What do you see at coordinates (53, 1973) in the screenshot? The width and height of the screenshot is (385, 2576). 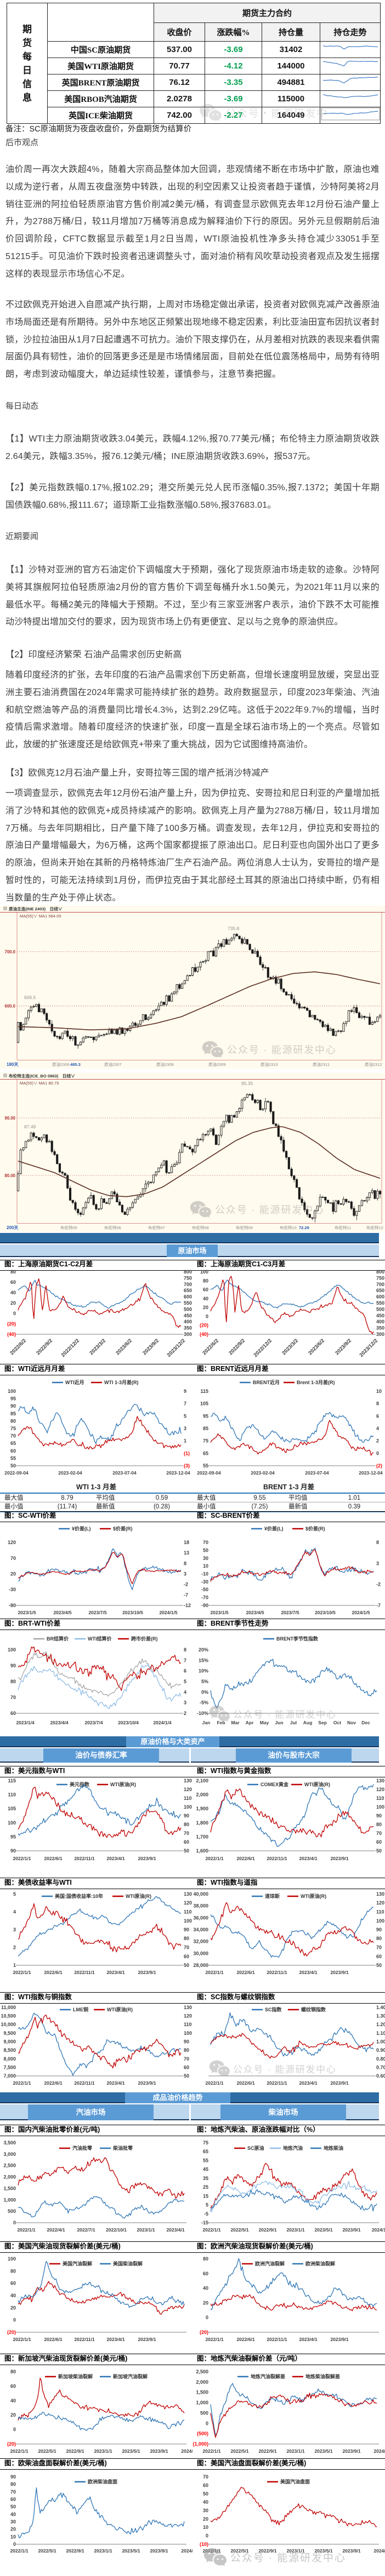 I see `svg-text: 2022/6/1` at bounding box center [53, 1973].